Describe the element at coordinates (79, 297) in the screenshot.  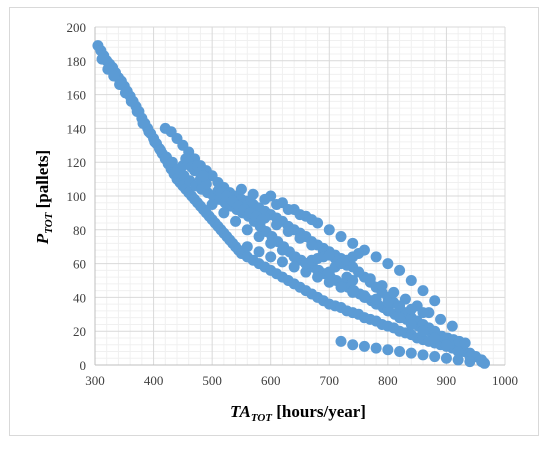
I see `y-tick-label: 40` at that location.